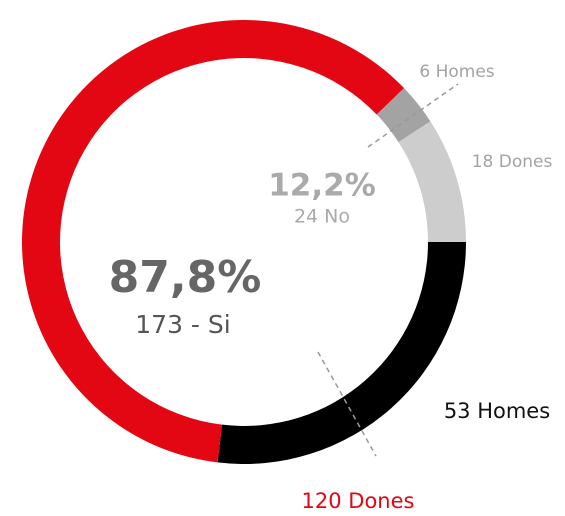 This screenshot has width=565, height=516. What do you see at coordinates (185, 277) in the screenshot?
I see `center-value: 87,8%` at bounding box center [185, 277].